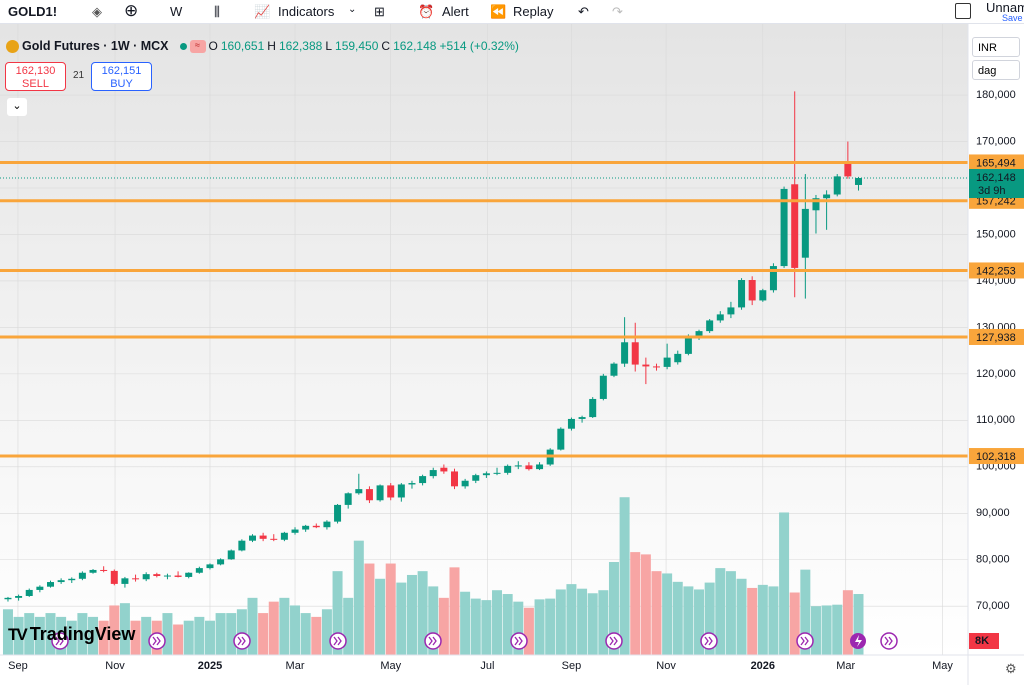  I want to click on volume-tag, so click(984, 641).